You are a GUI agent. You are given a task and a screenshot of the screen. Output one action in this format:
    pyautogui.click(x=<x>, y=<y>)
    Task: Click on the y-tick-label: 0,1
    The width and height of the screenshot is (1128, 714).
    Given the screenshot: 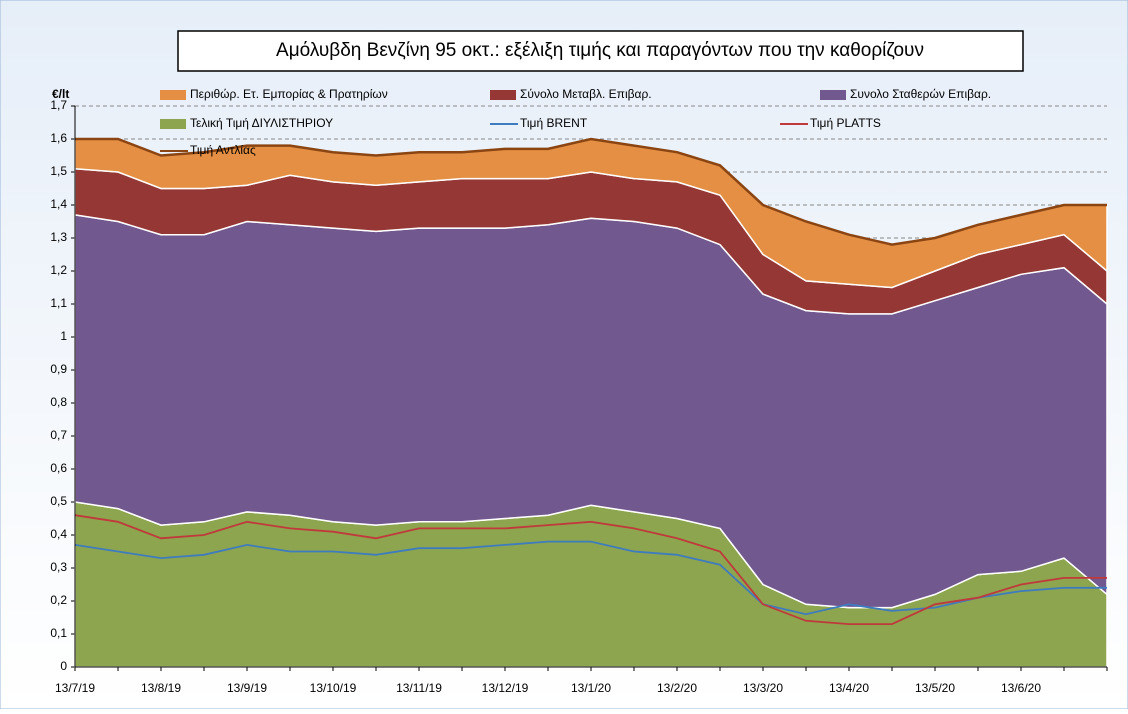 What is the action you would take?
    pyautogui.click(x=58, y=633)
    